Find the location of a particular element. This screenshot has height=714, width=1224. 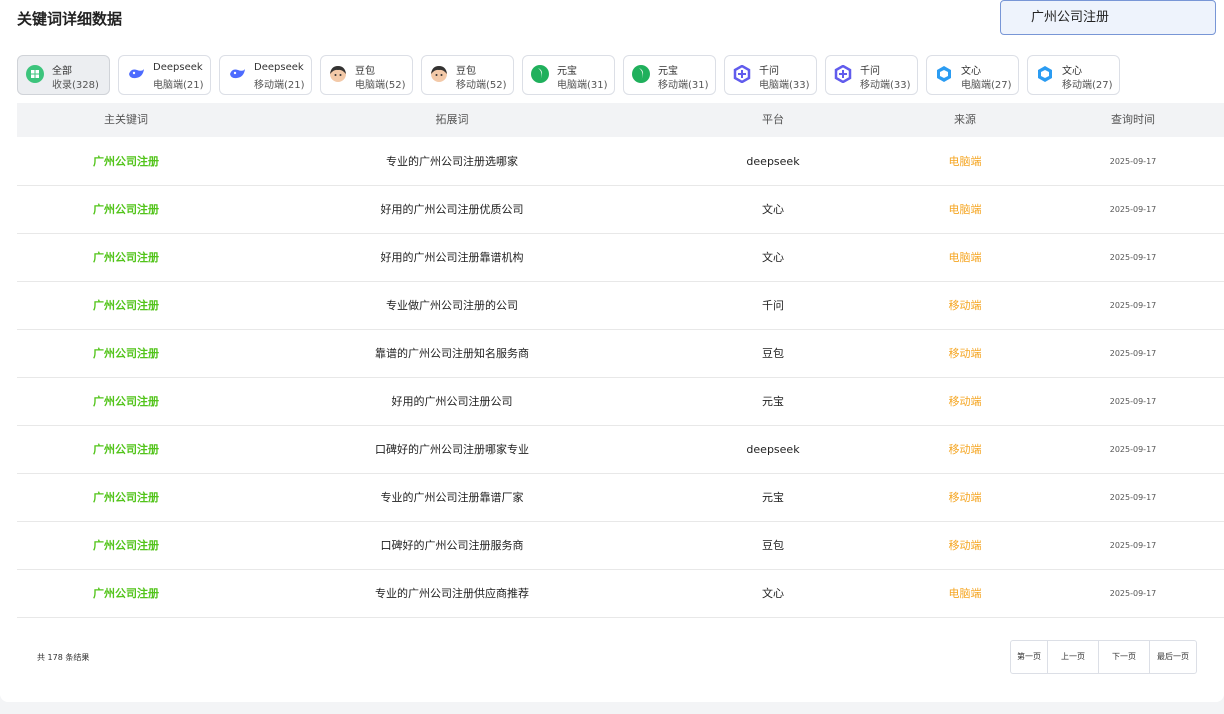

filter-button: 元宝电脑端(31) is located at coordinates (568, 75).